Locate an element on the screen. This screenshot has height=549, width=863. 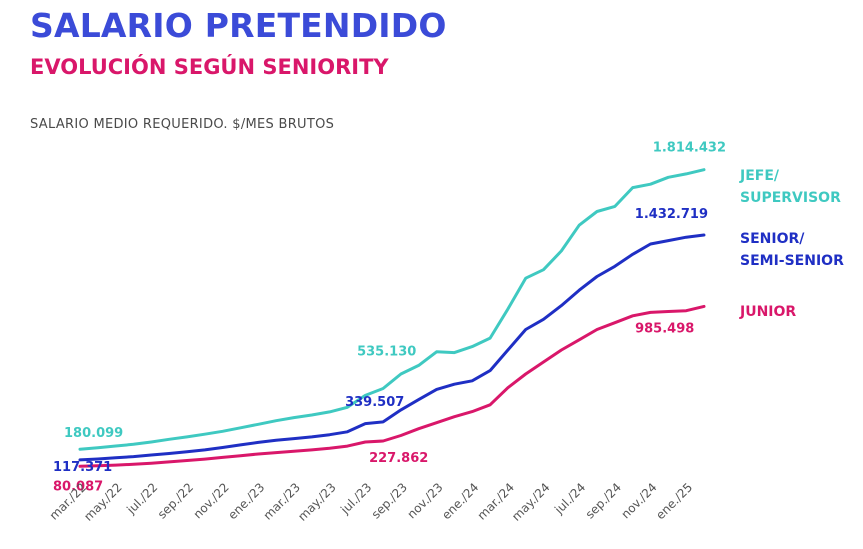
data-label: 1.814.432 is located at coordinates (689, 148).